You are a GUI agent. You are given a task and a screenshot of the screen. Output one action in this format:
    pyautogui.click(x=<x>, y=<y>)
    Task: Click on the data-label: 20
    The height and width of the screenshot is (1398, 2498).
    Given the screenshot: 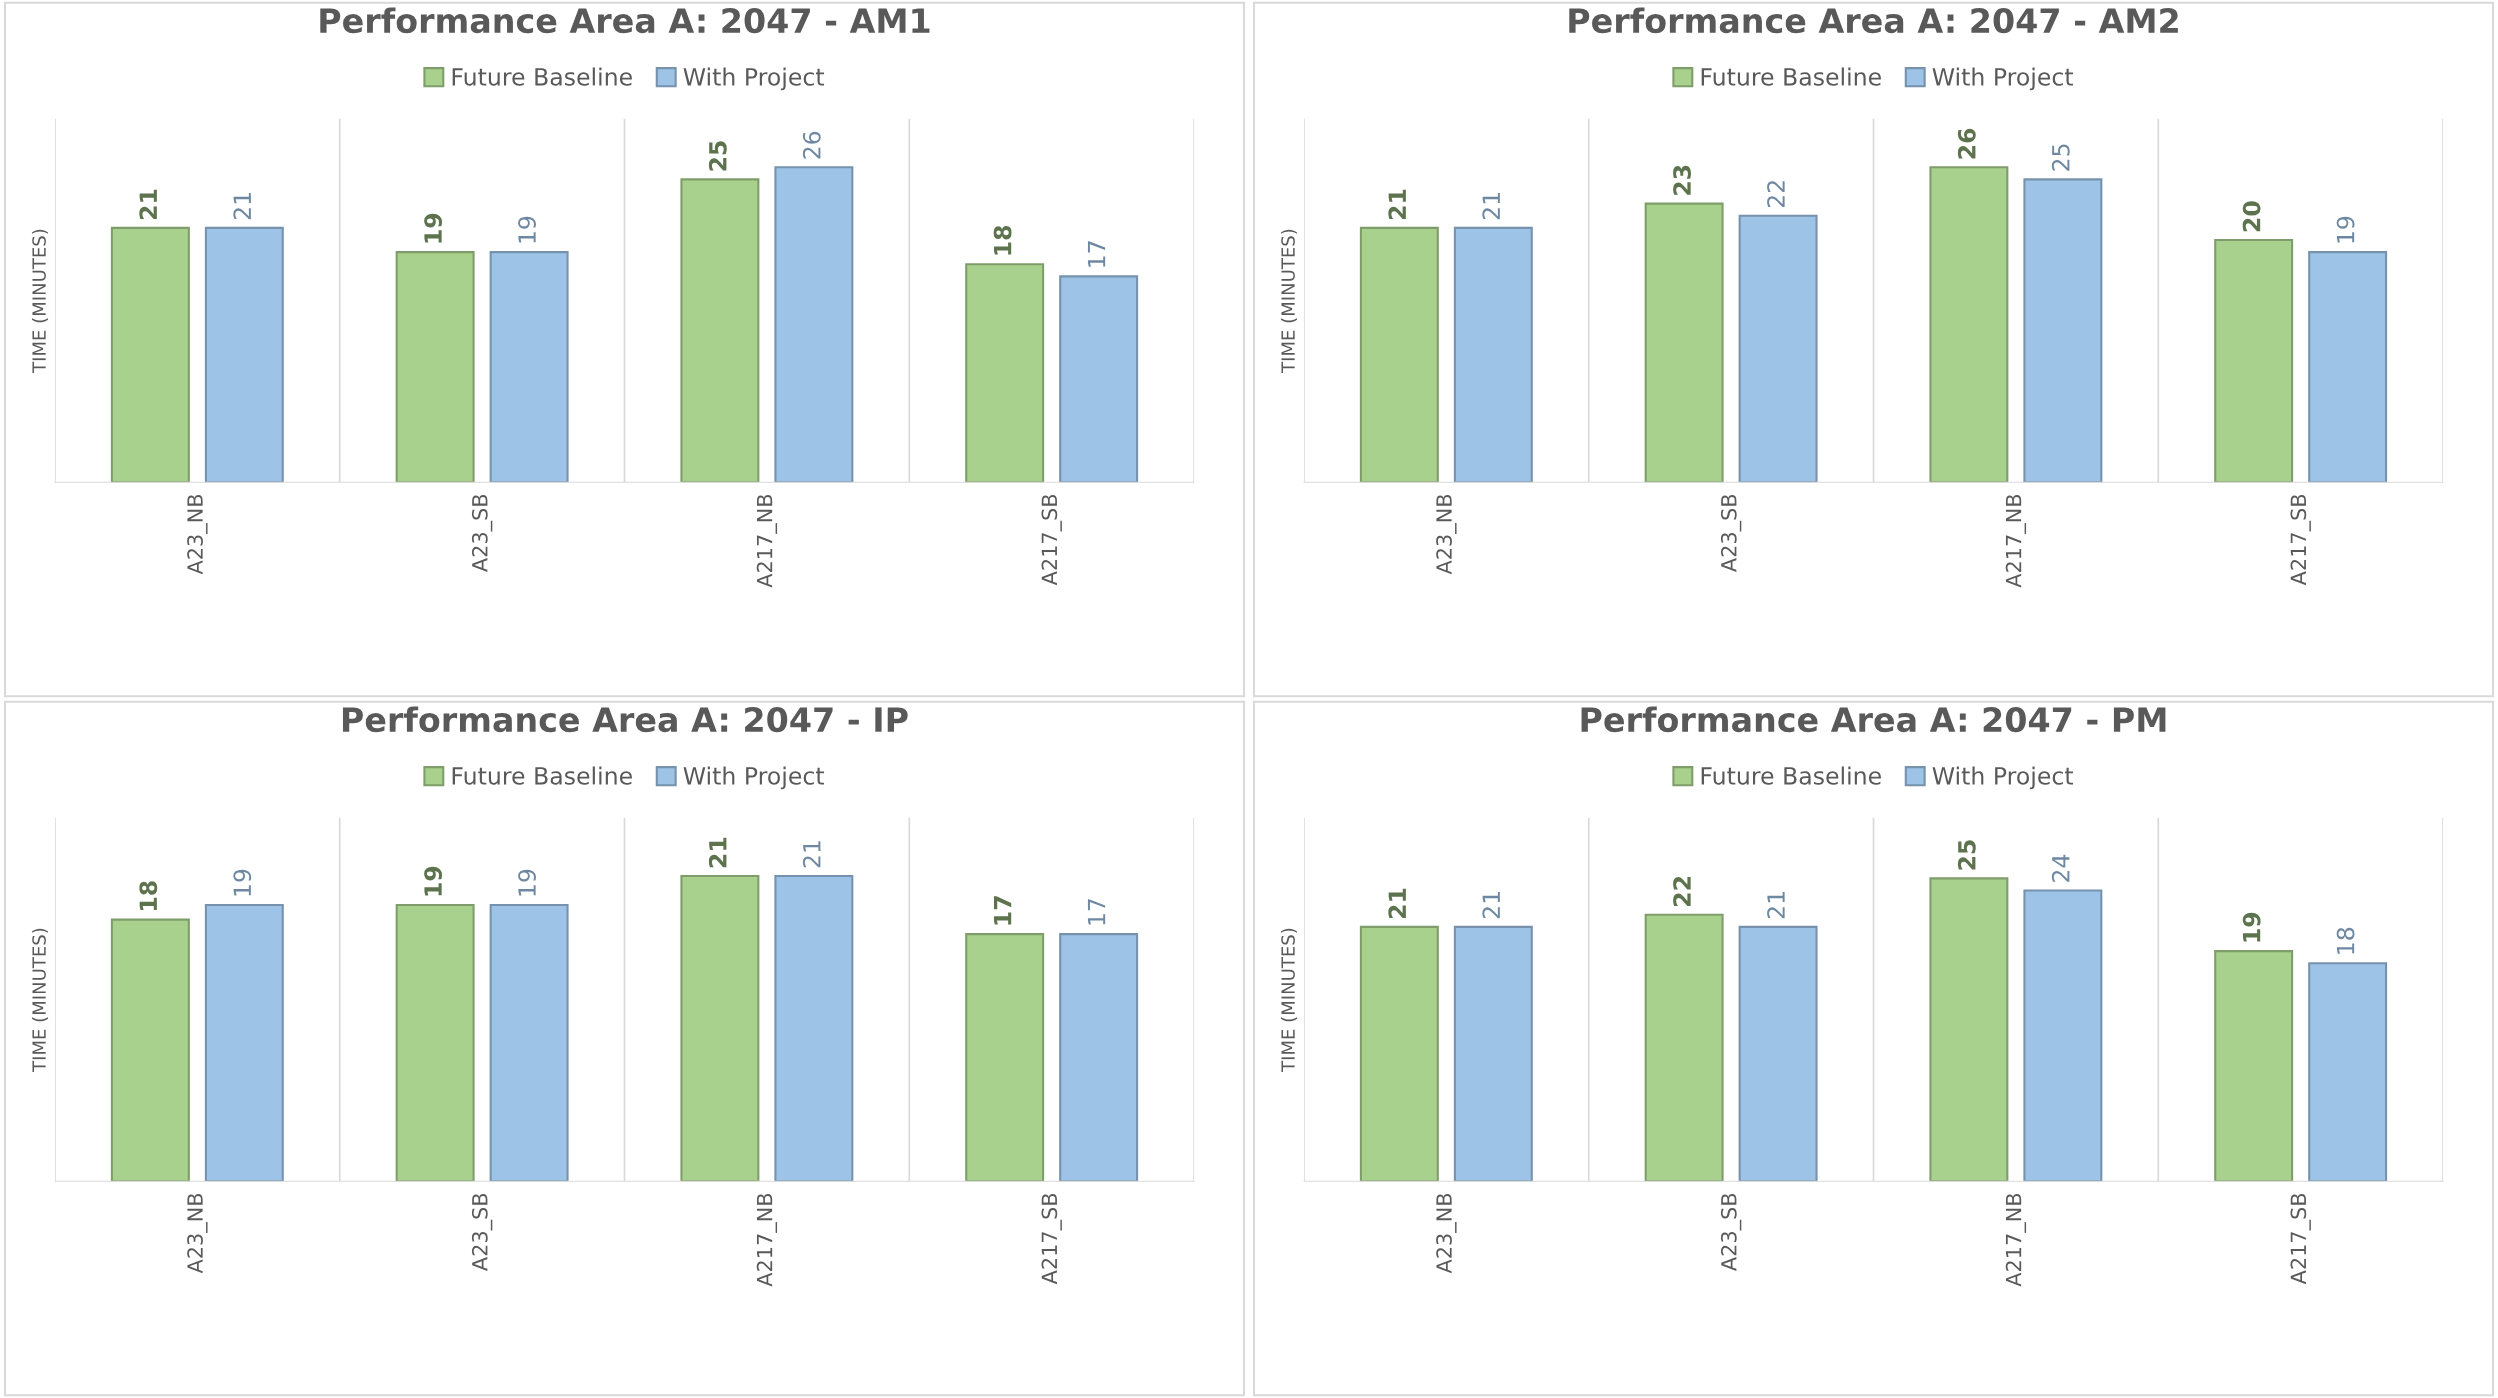 What is the action you would take?
    pyautogui.click(x=2251, y=216)
    